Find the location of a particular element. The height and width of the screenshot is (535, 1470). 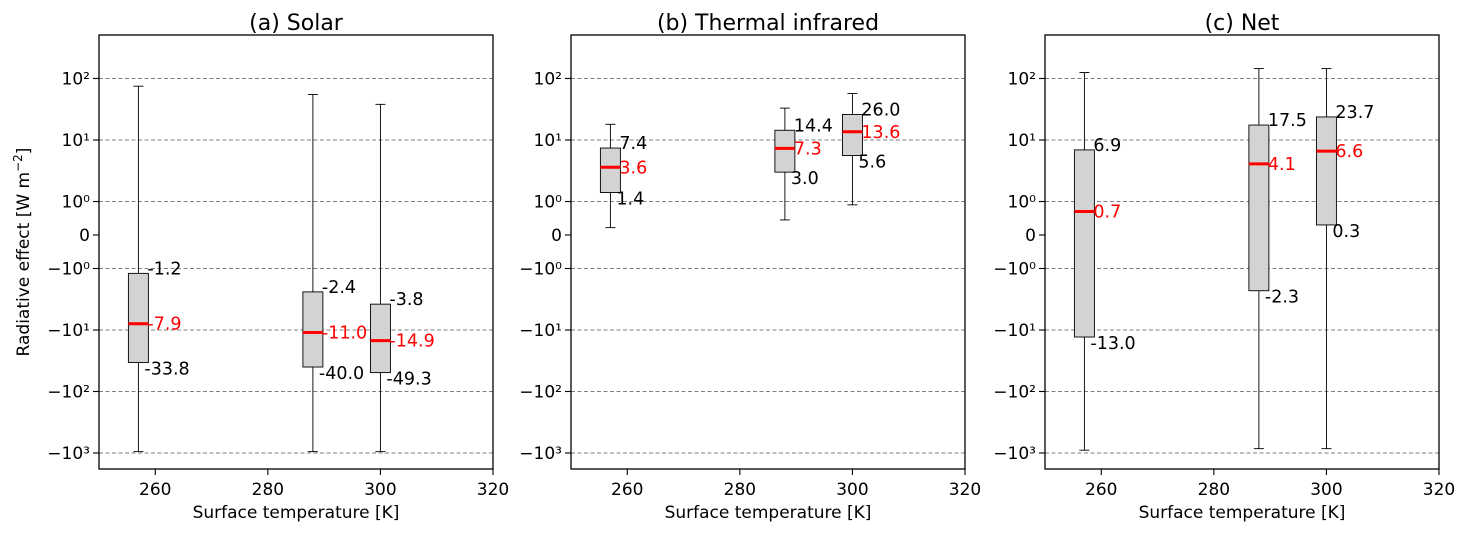

q1-label: 3.0 is located at coordinates (805, 179).